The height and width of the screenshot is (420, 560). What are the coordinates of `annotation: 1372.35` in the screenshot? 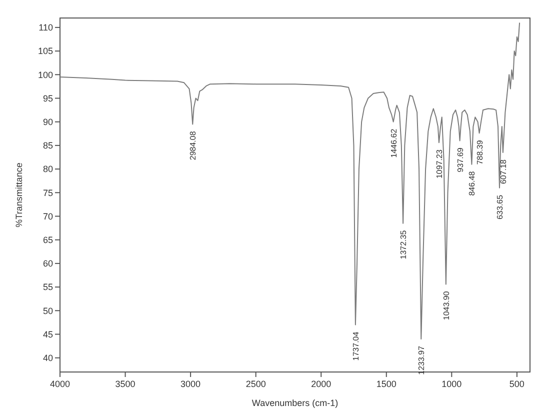 It's located at (403, 245).